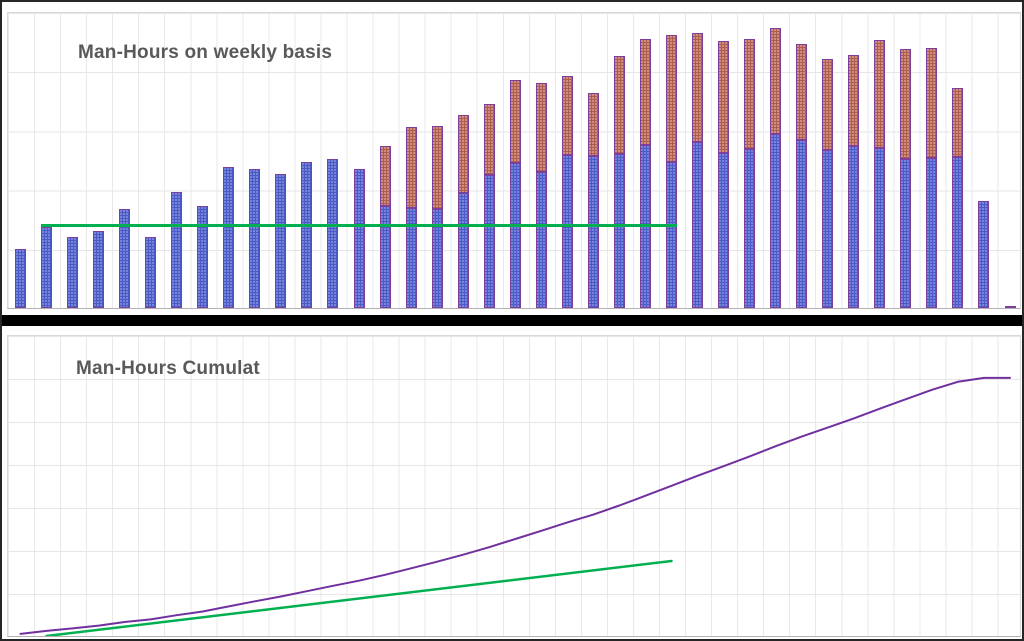  I want to click on cumulative-chart-title: Man-Hours Cumulat, so click(168, 368).